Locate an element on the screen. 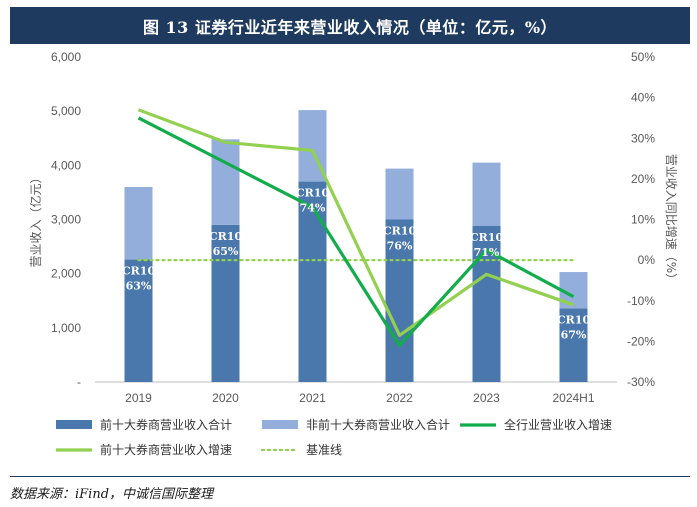 The height and width of the screenshot is (507, 697). y-right-tick-label: 20% is located at coordinates (643, 179).